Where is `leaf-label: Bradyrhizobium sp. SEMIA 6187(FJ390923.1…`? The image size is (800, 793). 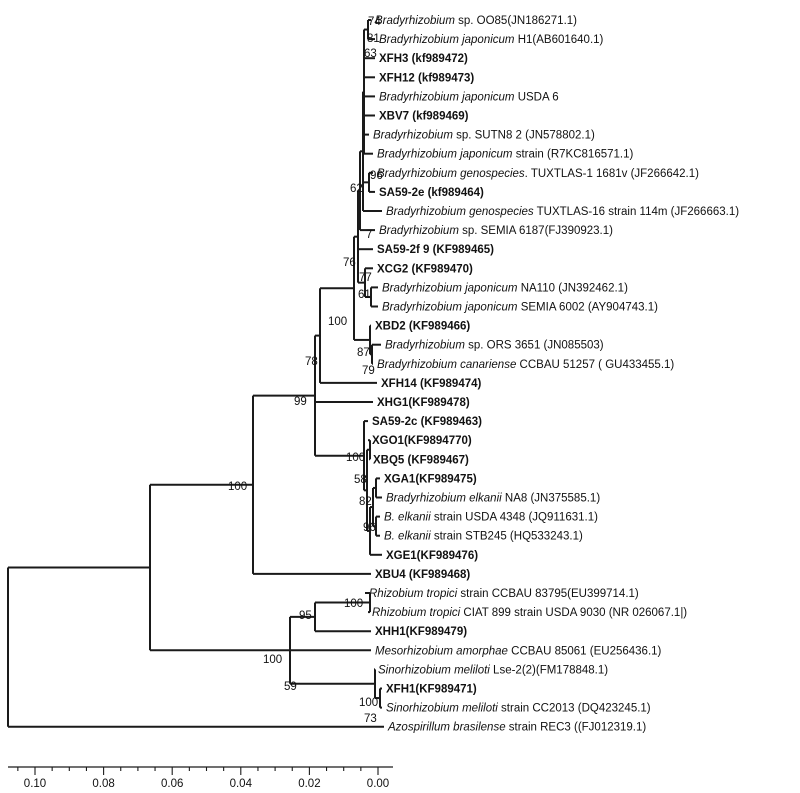 leaf-label: Bradyrhizobium sp. SEMIA 6187(FJ390923.1… is located at coordinates (496, 231).